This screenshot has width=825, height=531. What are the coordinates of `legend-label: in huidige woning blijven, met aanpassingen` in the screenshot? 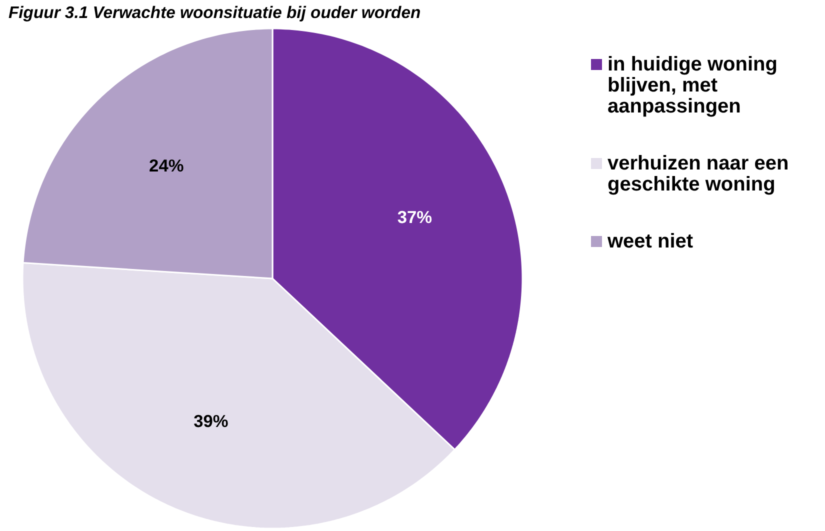 It's located at (693, 86).